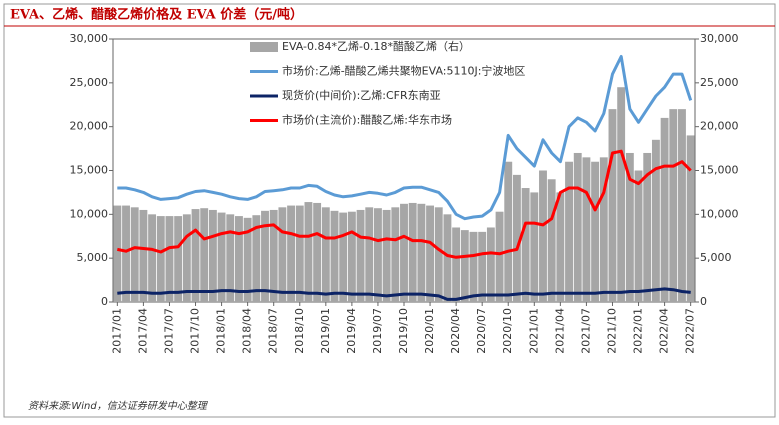  I want to click on x-tick-label: 2018/04, so click(247, 331).